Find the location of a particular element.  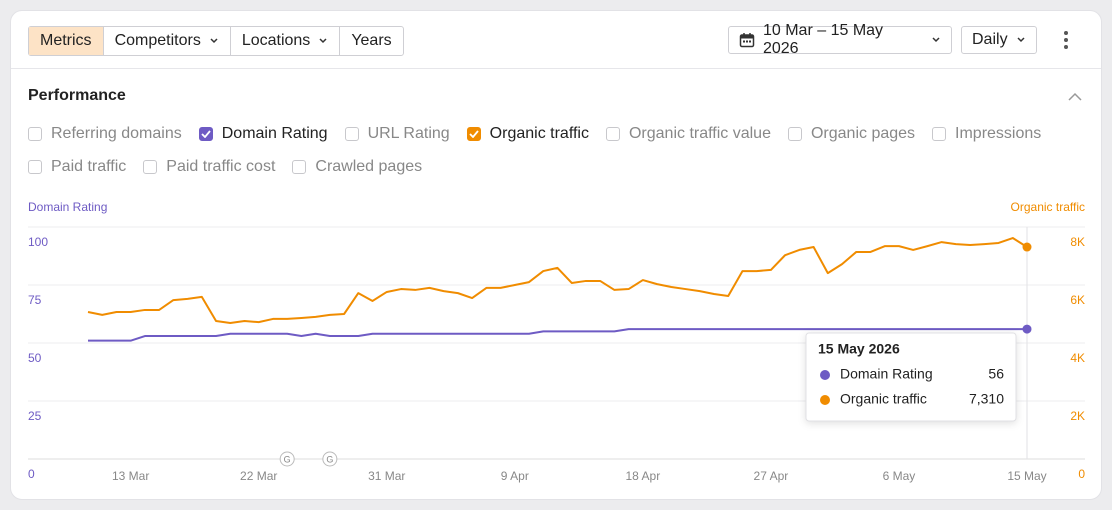

checkbox-option: Paid traffic is located at coordinates (77, 167).